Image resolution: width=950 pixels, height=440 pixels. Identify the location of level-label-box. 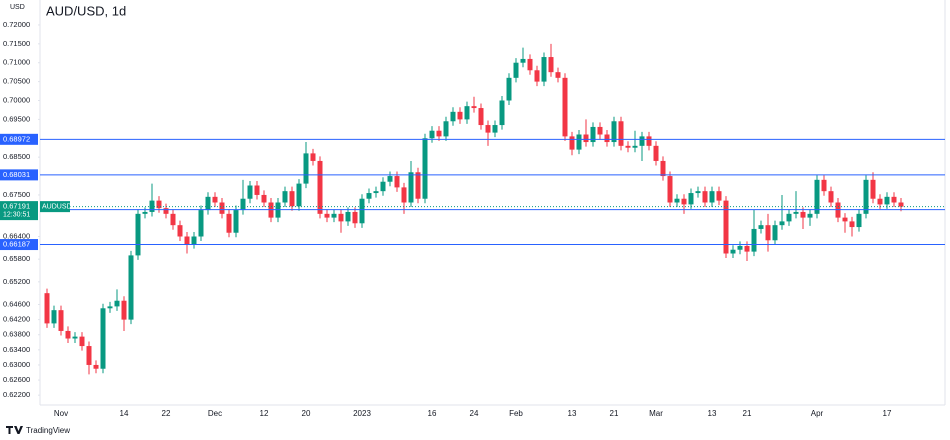
(19, 245).